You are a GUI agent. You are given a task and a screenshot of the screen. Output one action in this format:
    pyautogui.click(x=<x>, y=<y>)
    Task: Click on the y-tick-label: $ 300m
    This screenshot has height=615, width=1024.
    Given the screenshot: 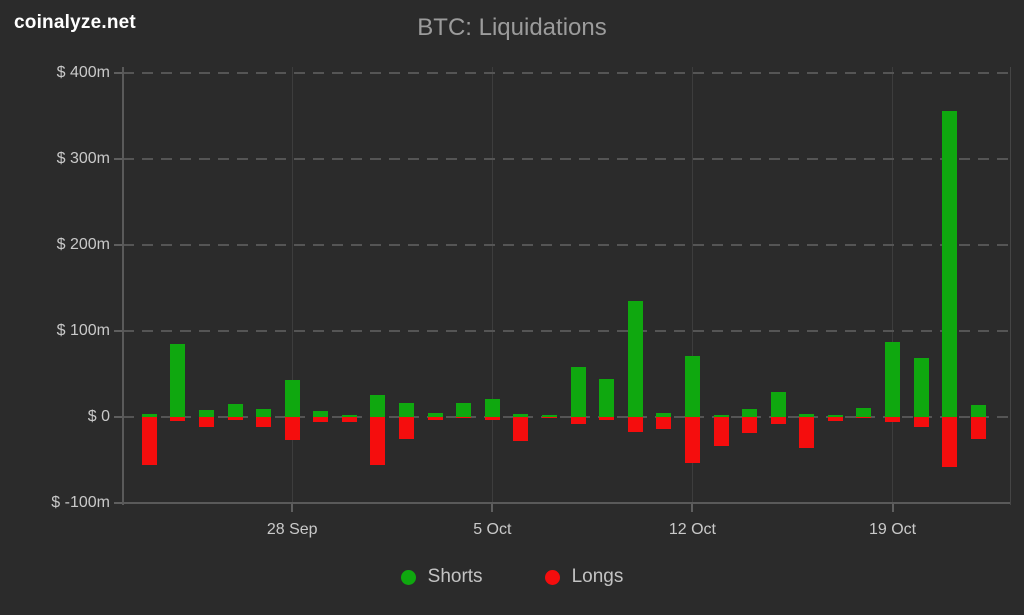 What is the action you would take?
    pyautogui.click(x=83, y=158)
    